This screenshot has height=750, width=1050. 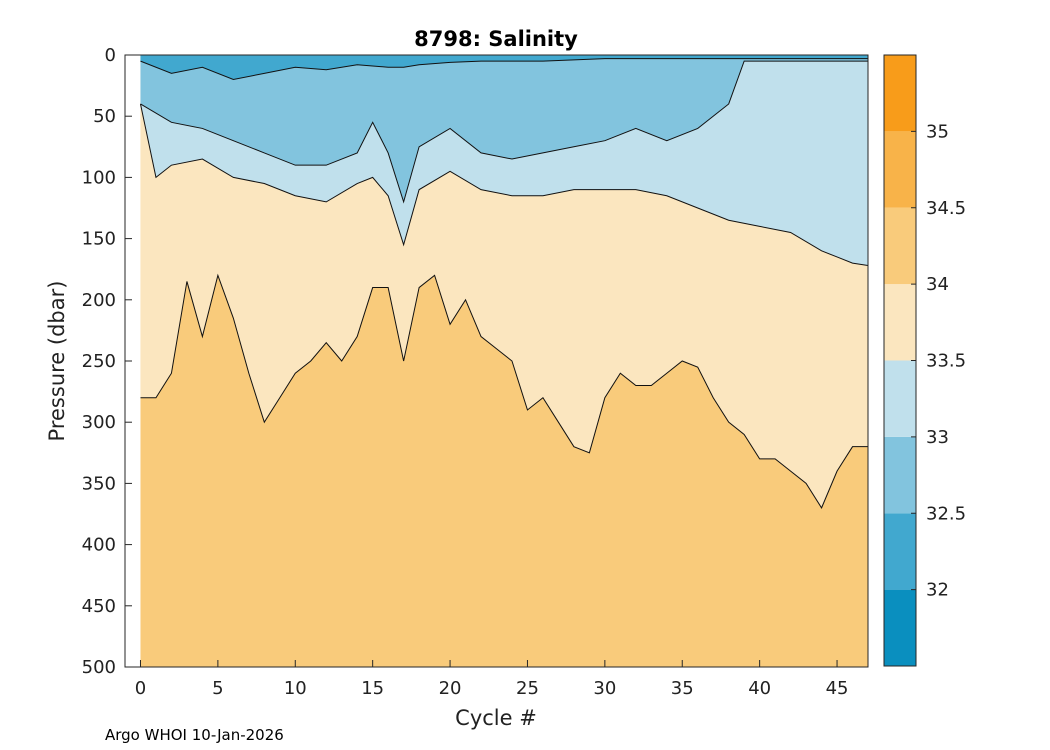 What do you see at coordinates (99, 545) in the screenshot?
I see `y-tick-label: 400` at bounding box center [99, 545].